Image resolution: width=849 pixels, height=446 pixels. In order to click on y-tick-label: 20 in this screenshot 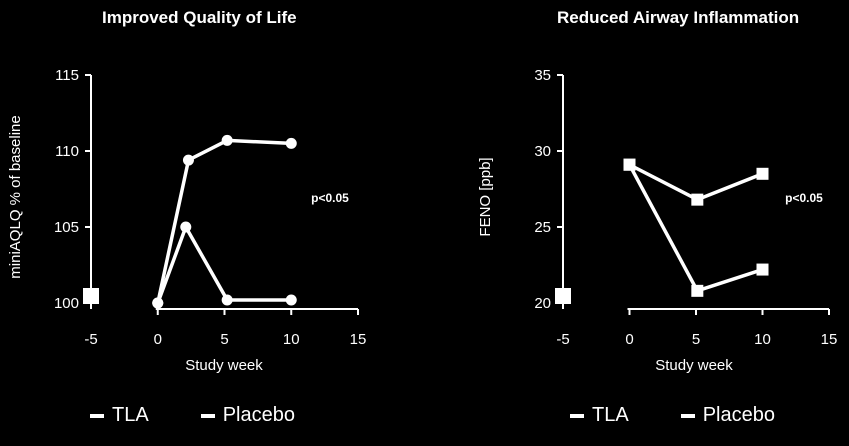, I will do `click(542, 303)`.